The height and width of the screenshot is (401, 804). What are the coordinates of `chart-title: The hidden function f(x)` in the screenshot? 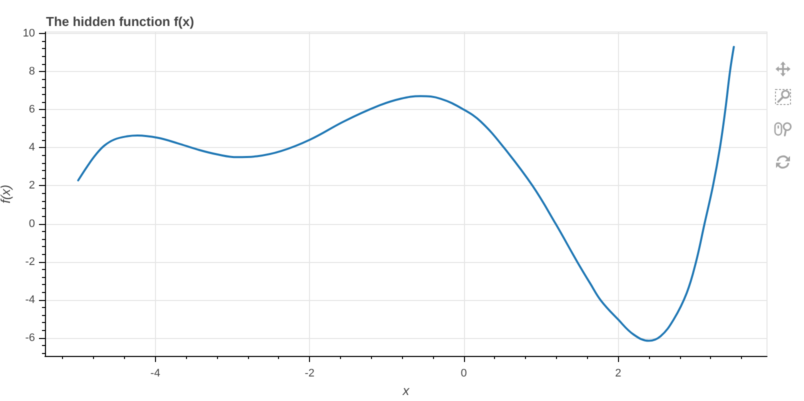 It's located at (120, 21).